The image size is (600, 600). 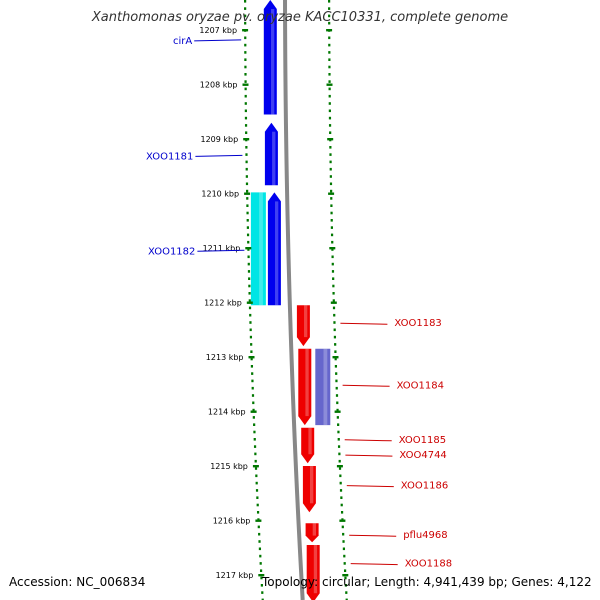 I want to click on kbp-tick-label: 1216 kbp, so click(x=232, y=521).